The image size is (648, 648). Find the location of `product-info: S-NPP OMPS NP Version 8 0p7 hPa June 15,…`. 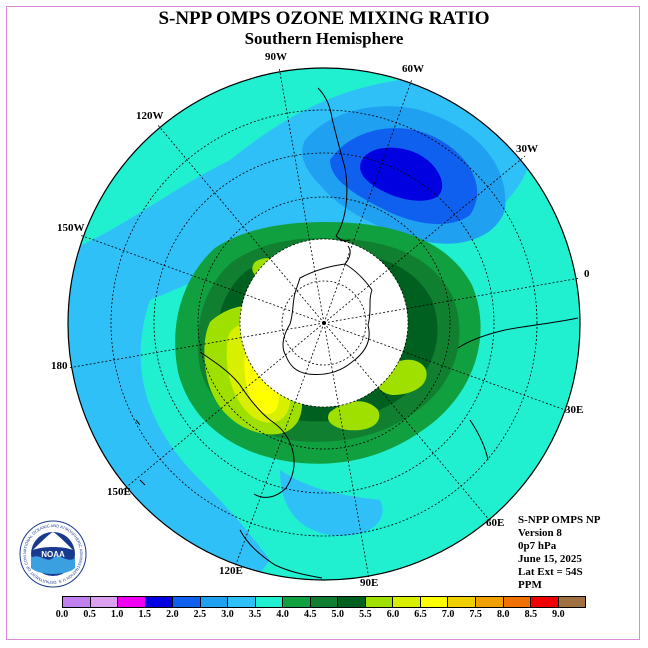

product-info: S-NPP OMPS NP Version 8 0p7 hPa June 15,… is located at coordinates (559, 553).